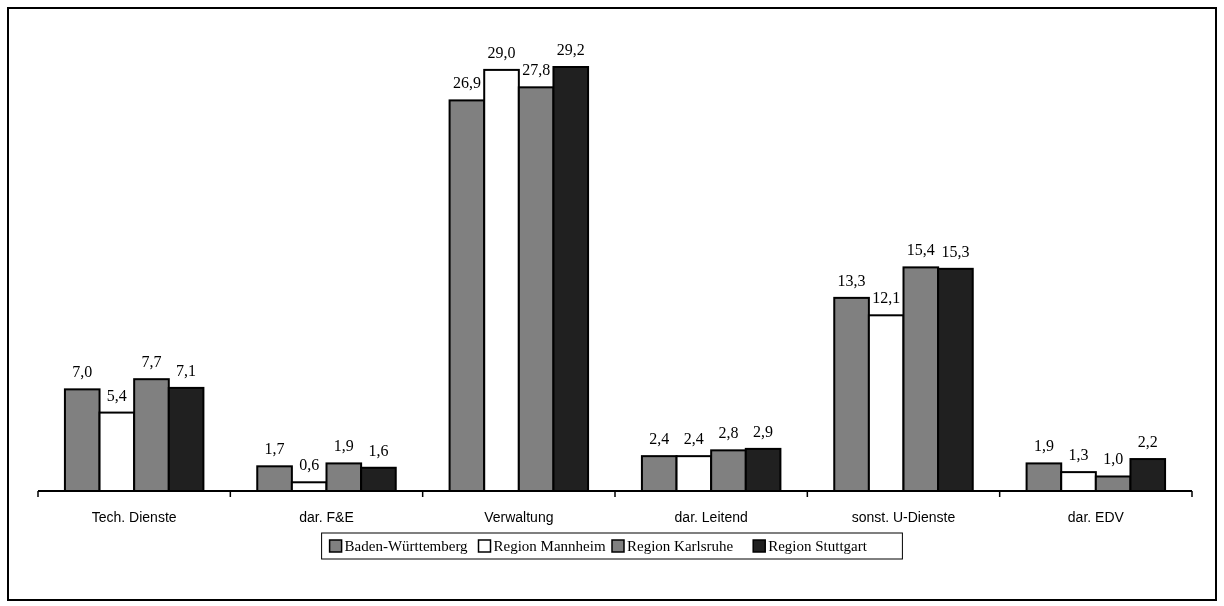 The height and width of the screenshot is (606, 1224). Describe the element at coordinates (903, 517) in the screenshot. I see `x-tick-label: sonst. U-Dienste` at that location.